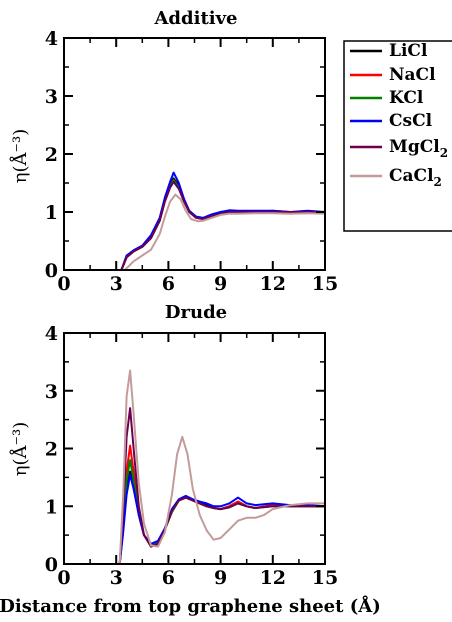  I want to click on x-axis-label: Distance from top graphene sheet (Å), so click(190, 605).